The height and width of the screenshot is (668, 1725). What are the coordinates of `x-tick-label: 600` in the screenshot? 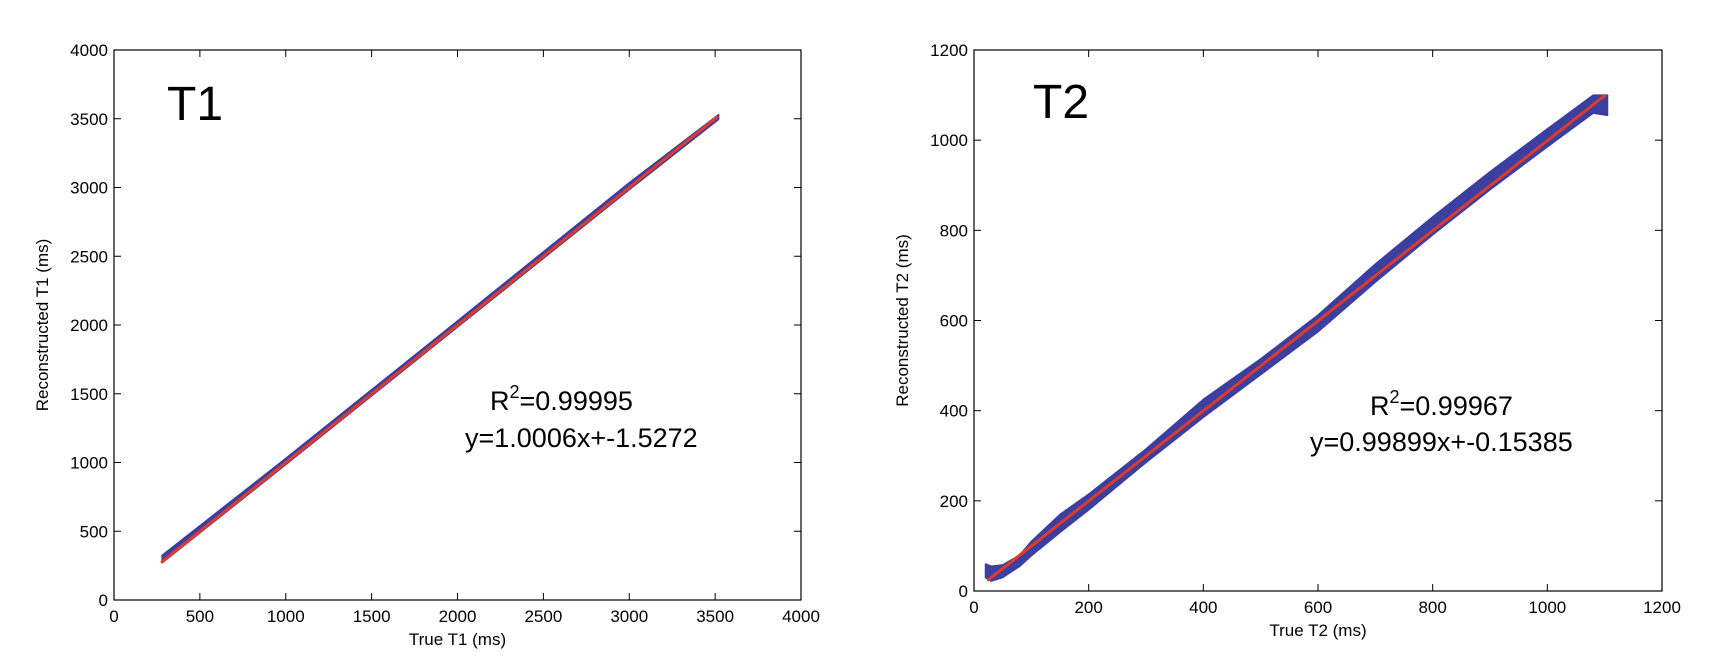 It's located at (1318, 607).